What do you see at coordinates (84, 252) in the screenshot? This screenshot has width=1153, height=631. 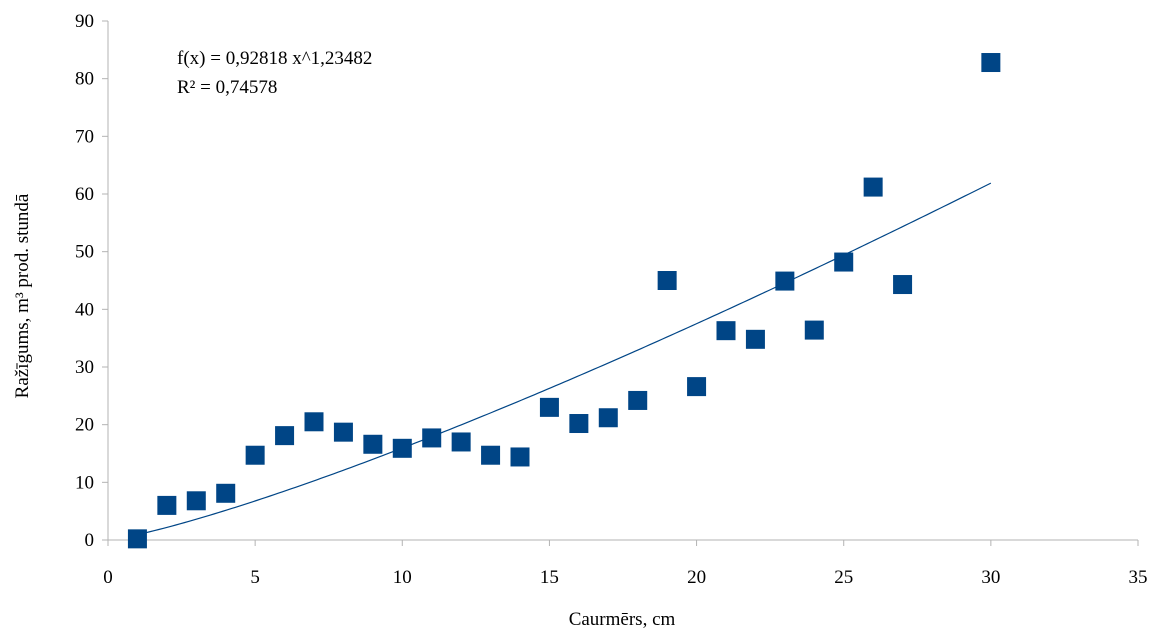 I see `y-tick-label: 50` at bounding box center [84, 252].